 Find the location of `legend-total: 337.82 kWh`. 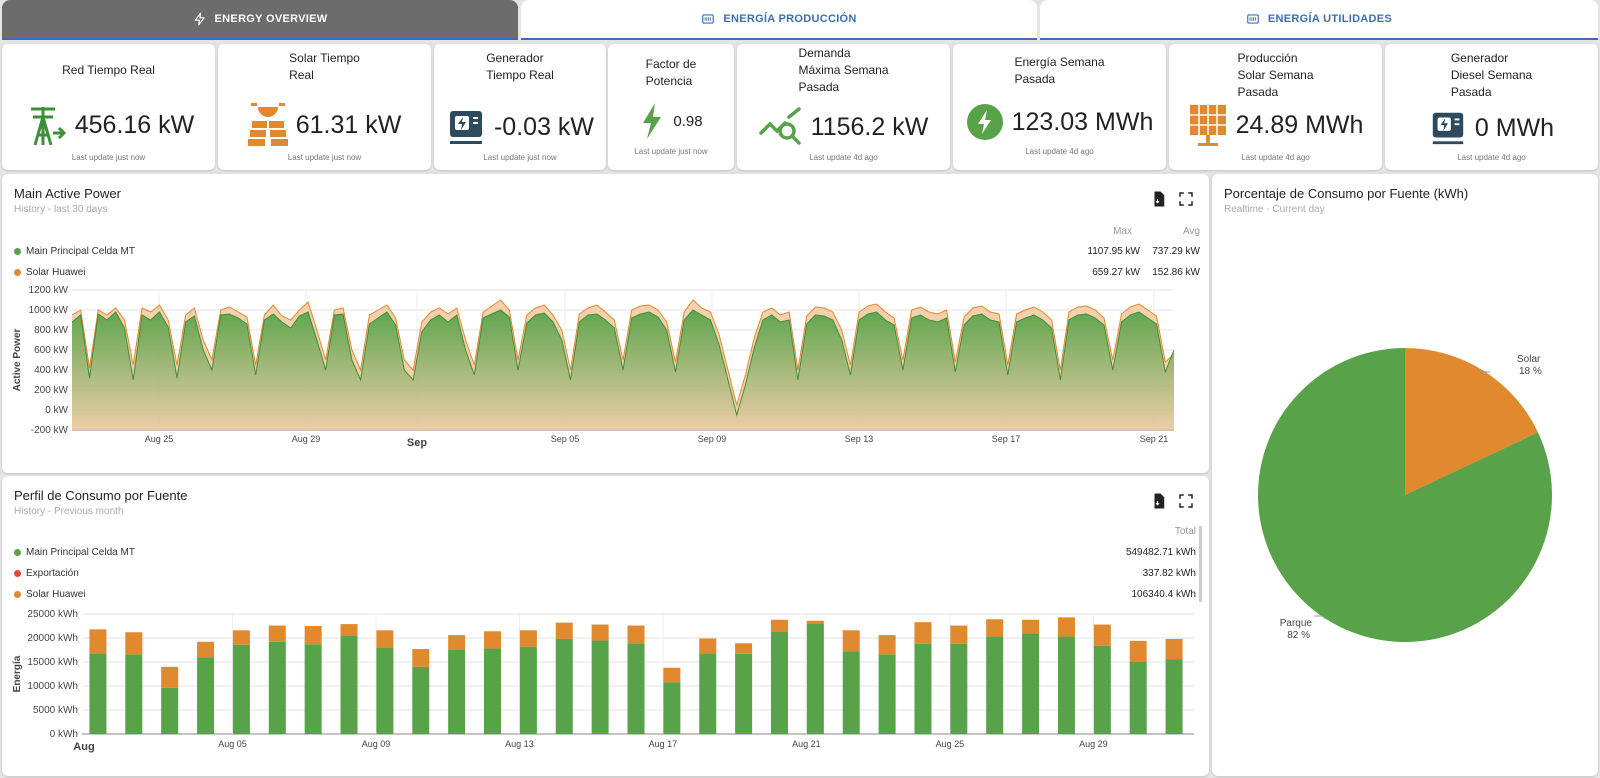

legend-total: 337.82 kWh is located at coordinates (1169, 573).